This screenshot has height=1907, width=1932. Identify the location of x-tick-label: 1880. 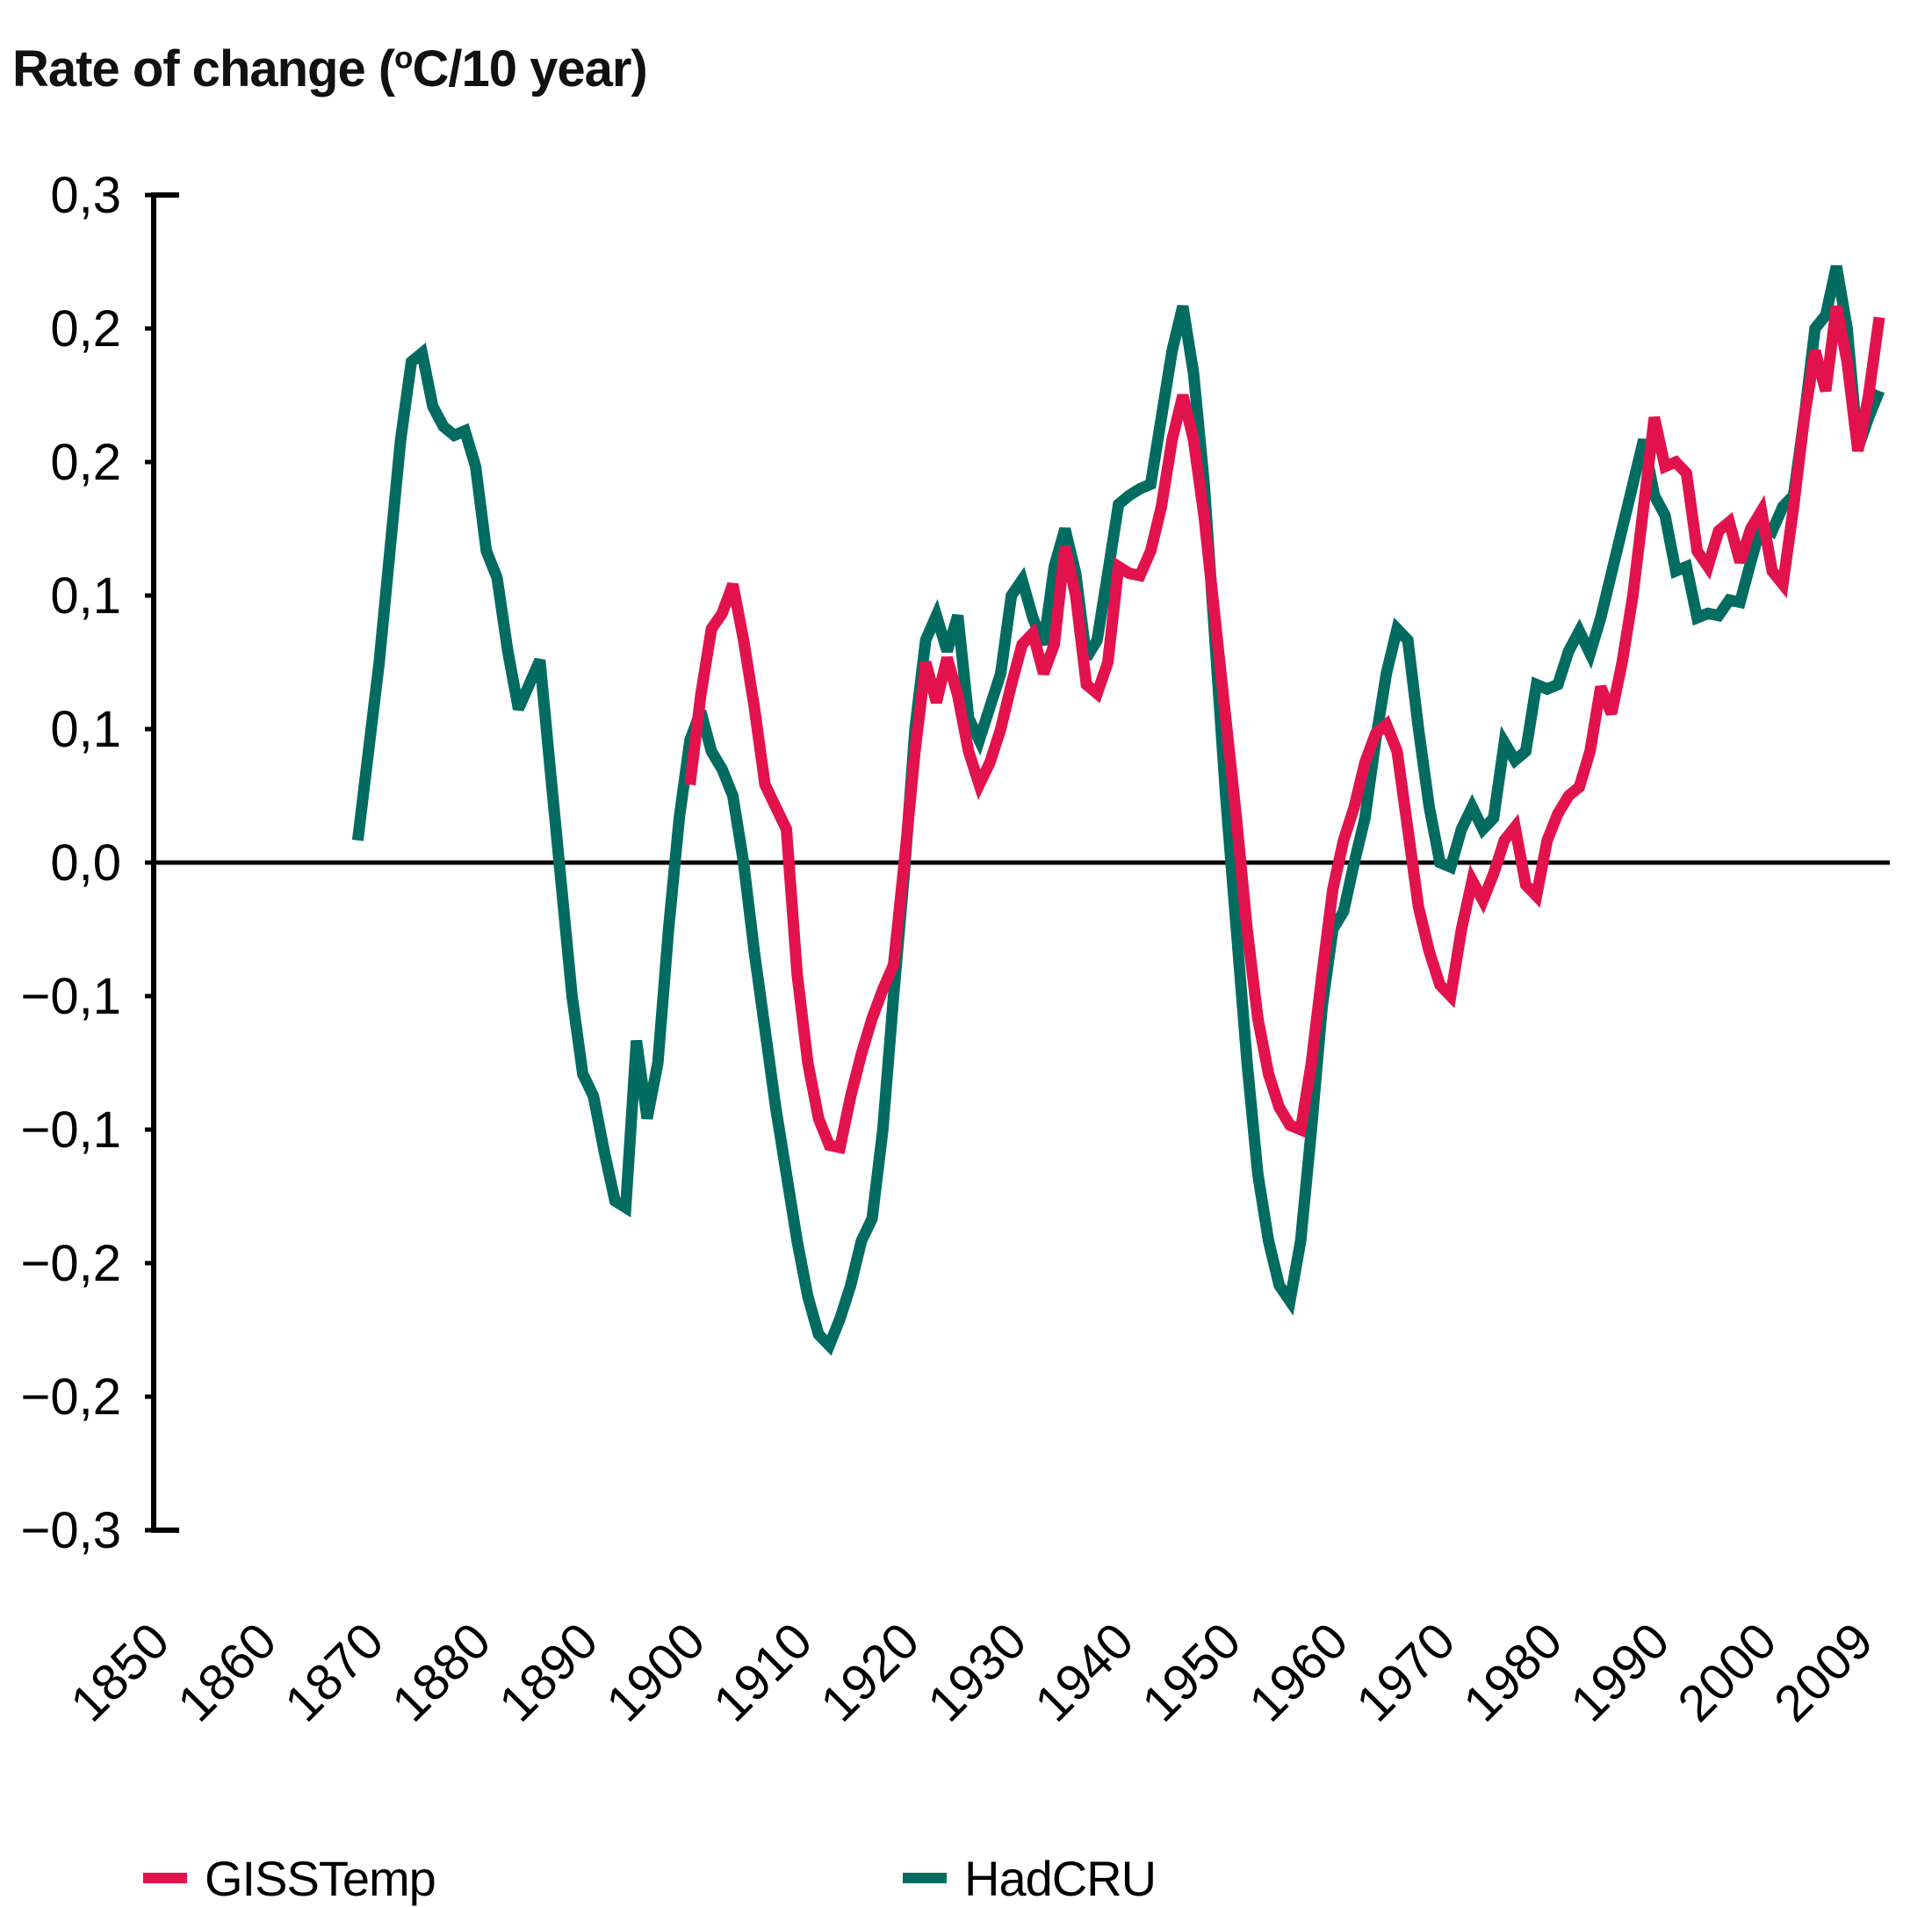
(441, 1672).